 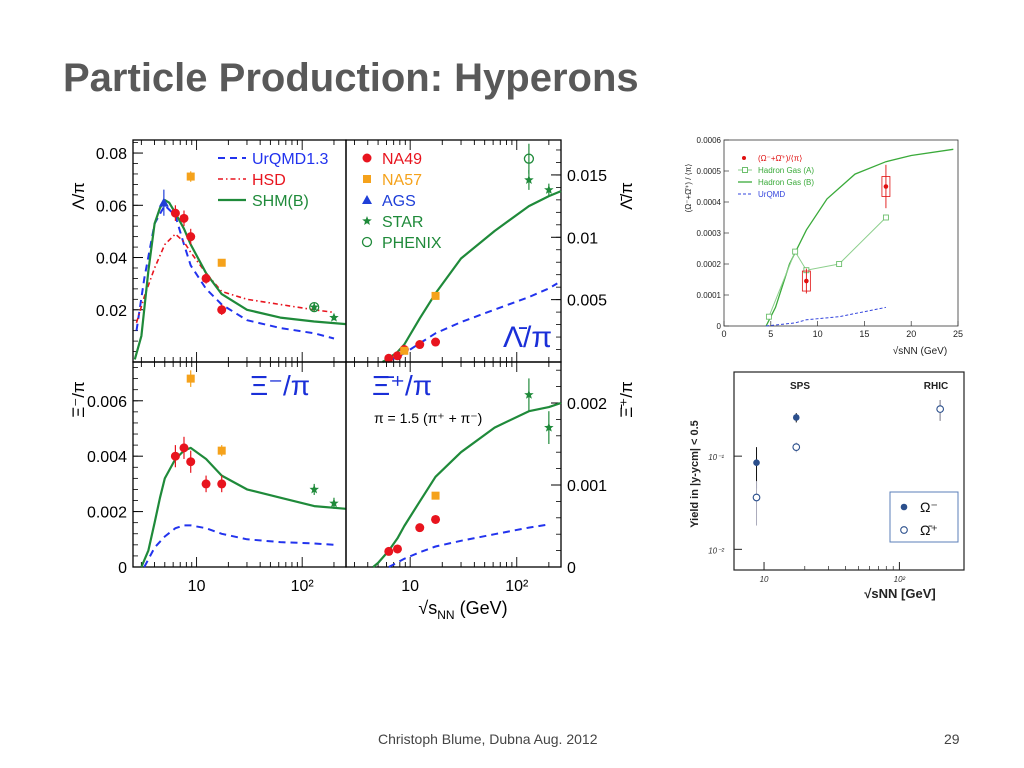 What do you see at coordinates (367, 199) in the screenshot?
I see `legend-marker-ags` at bounding box center [367, 199].